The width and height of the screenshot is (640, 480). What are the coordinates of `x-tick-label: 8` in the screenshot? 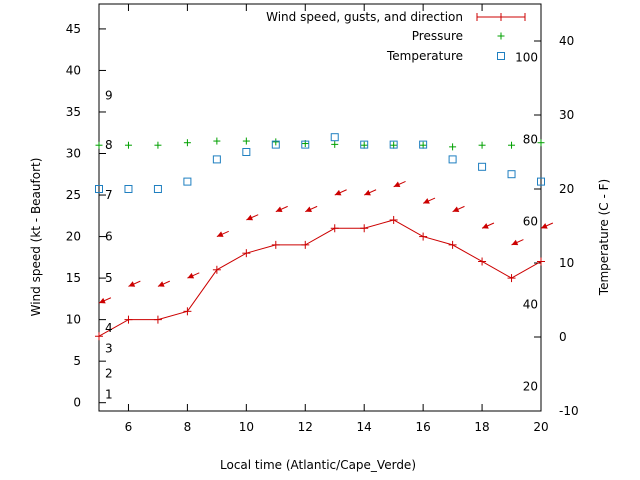 It's located at (188, 427).